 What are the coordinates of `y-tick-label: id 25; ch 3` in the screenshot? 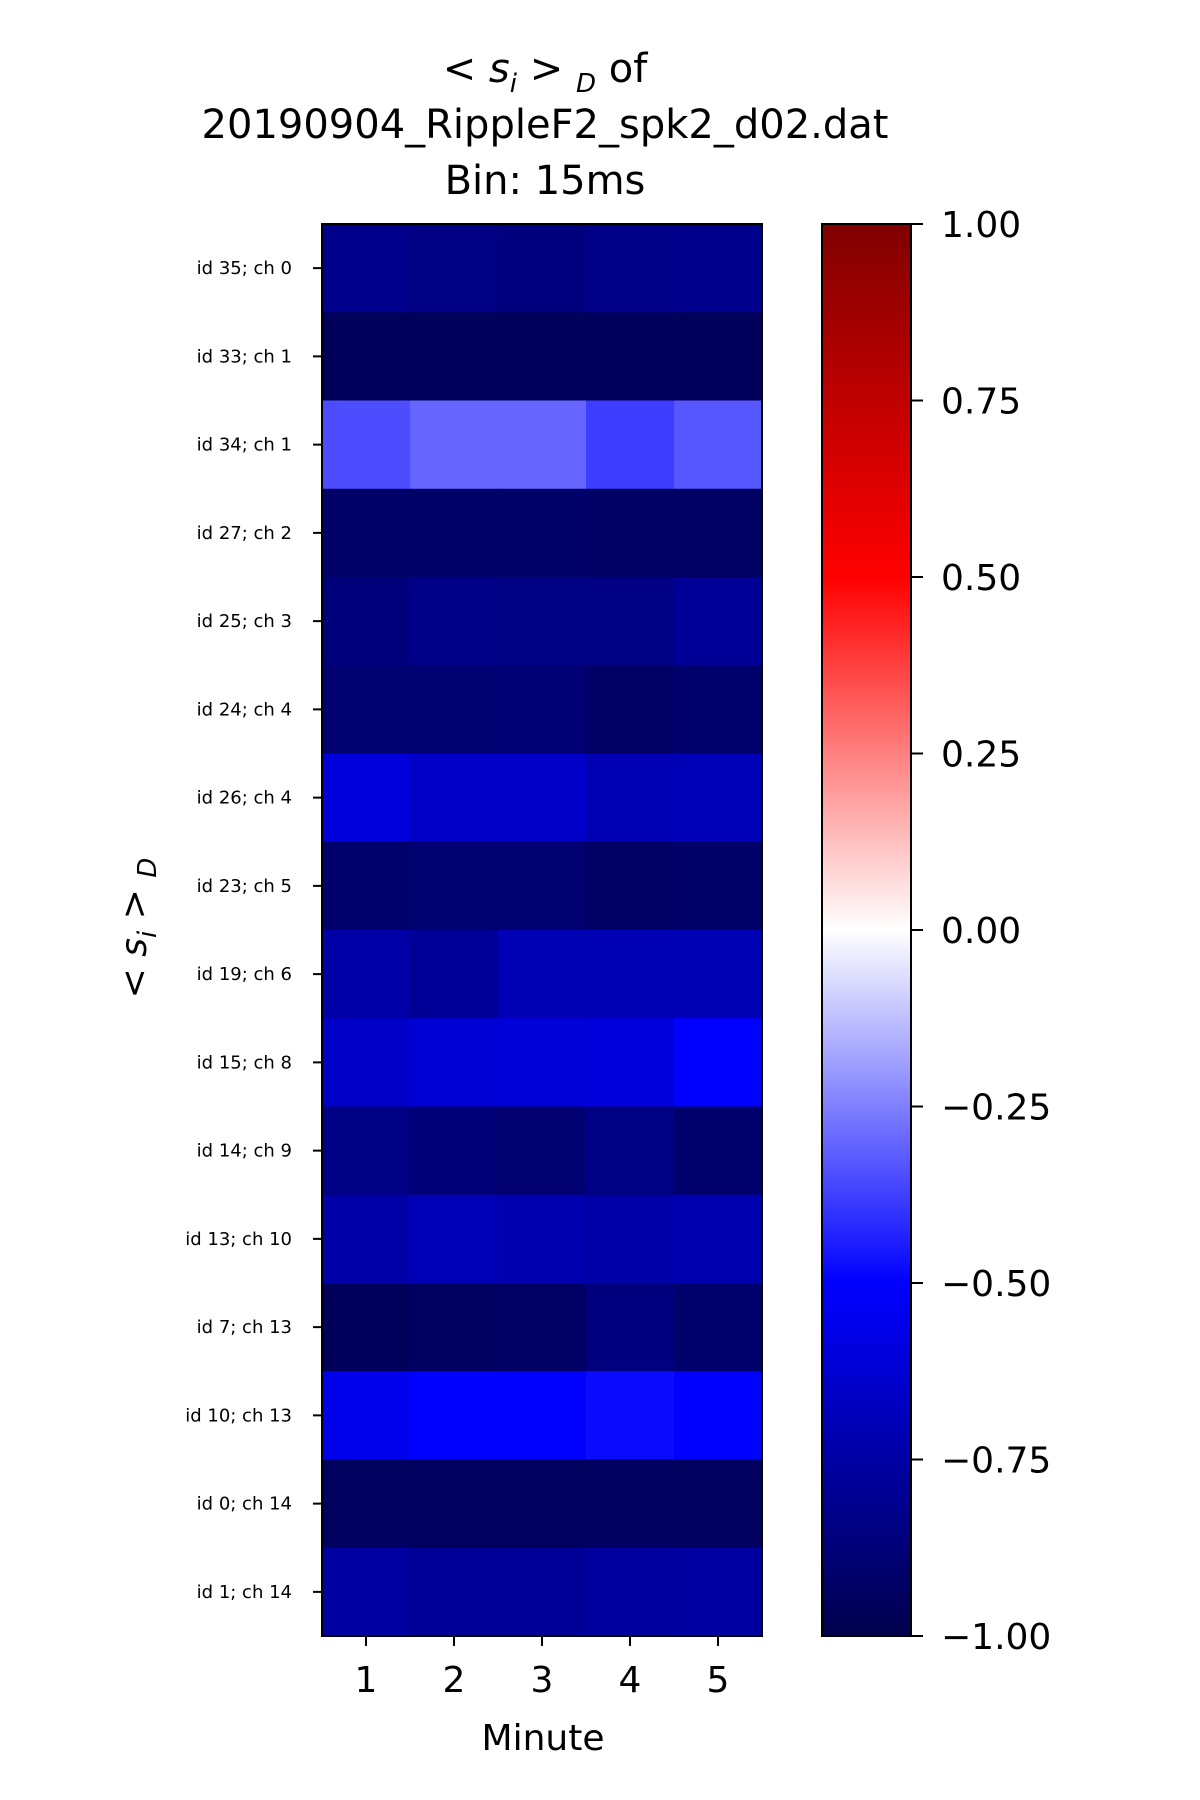 It's located at (244, 621).